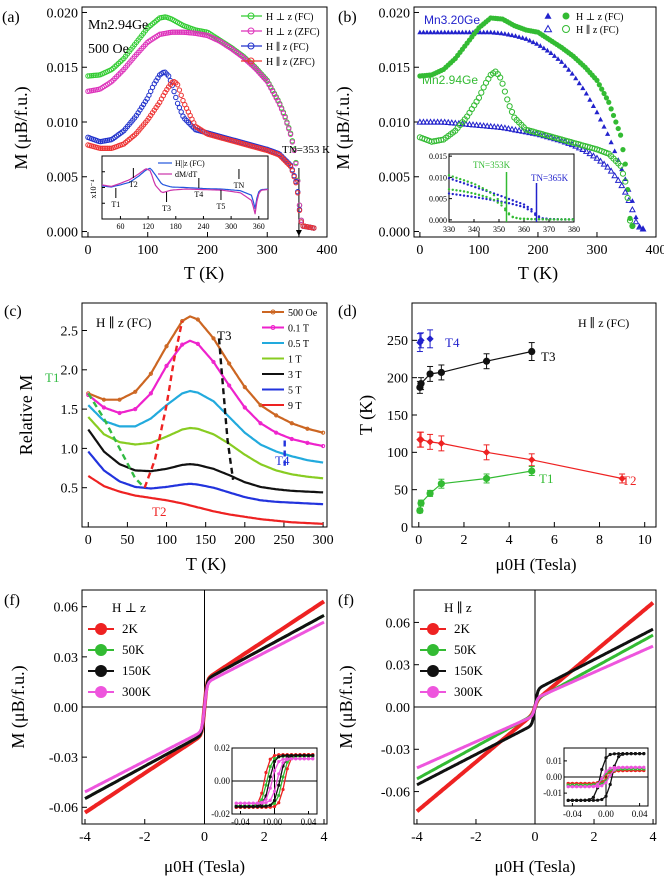 The image size is (664, 885). What do you see at coordinates (70, 371) in the screenshot?
I see `panel-c-ytick-label: 2.0` at bounding box center [70, 371].